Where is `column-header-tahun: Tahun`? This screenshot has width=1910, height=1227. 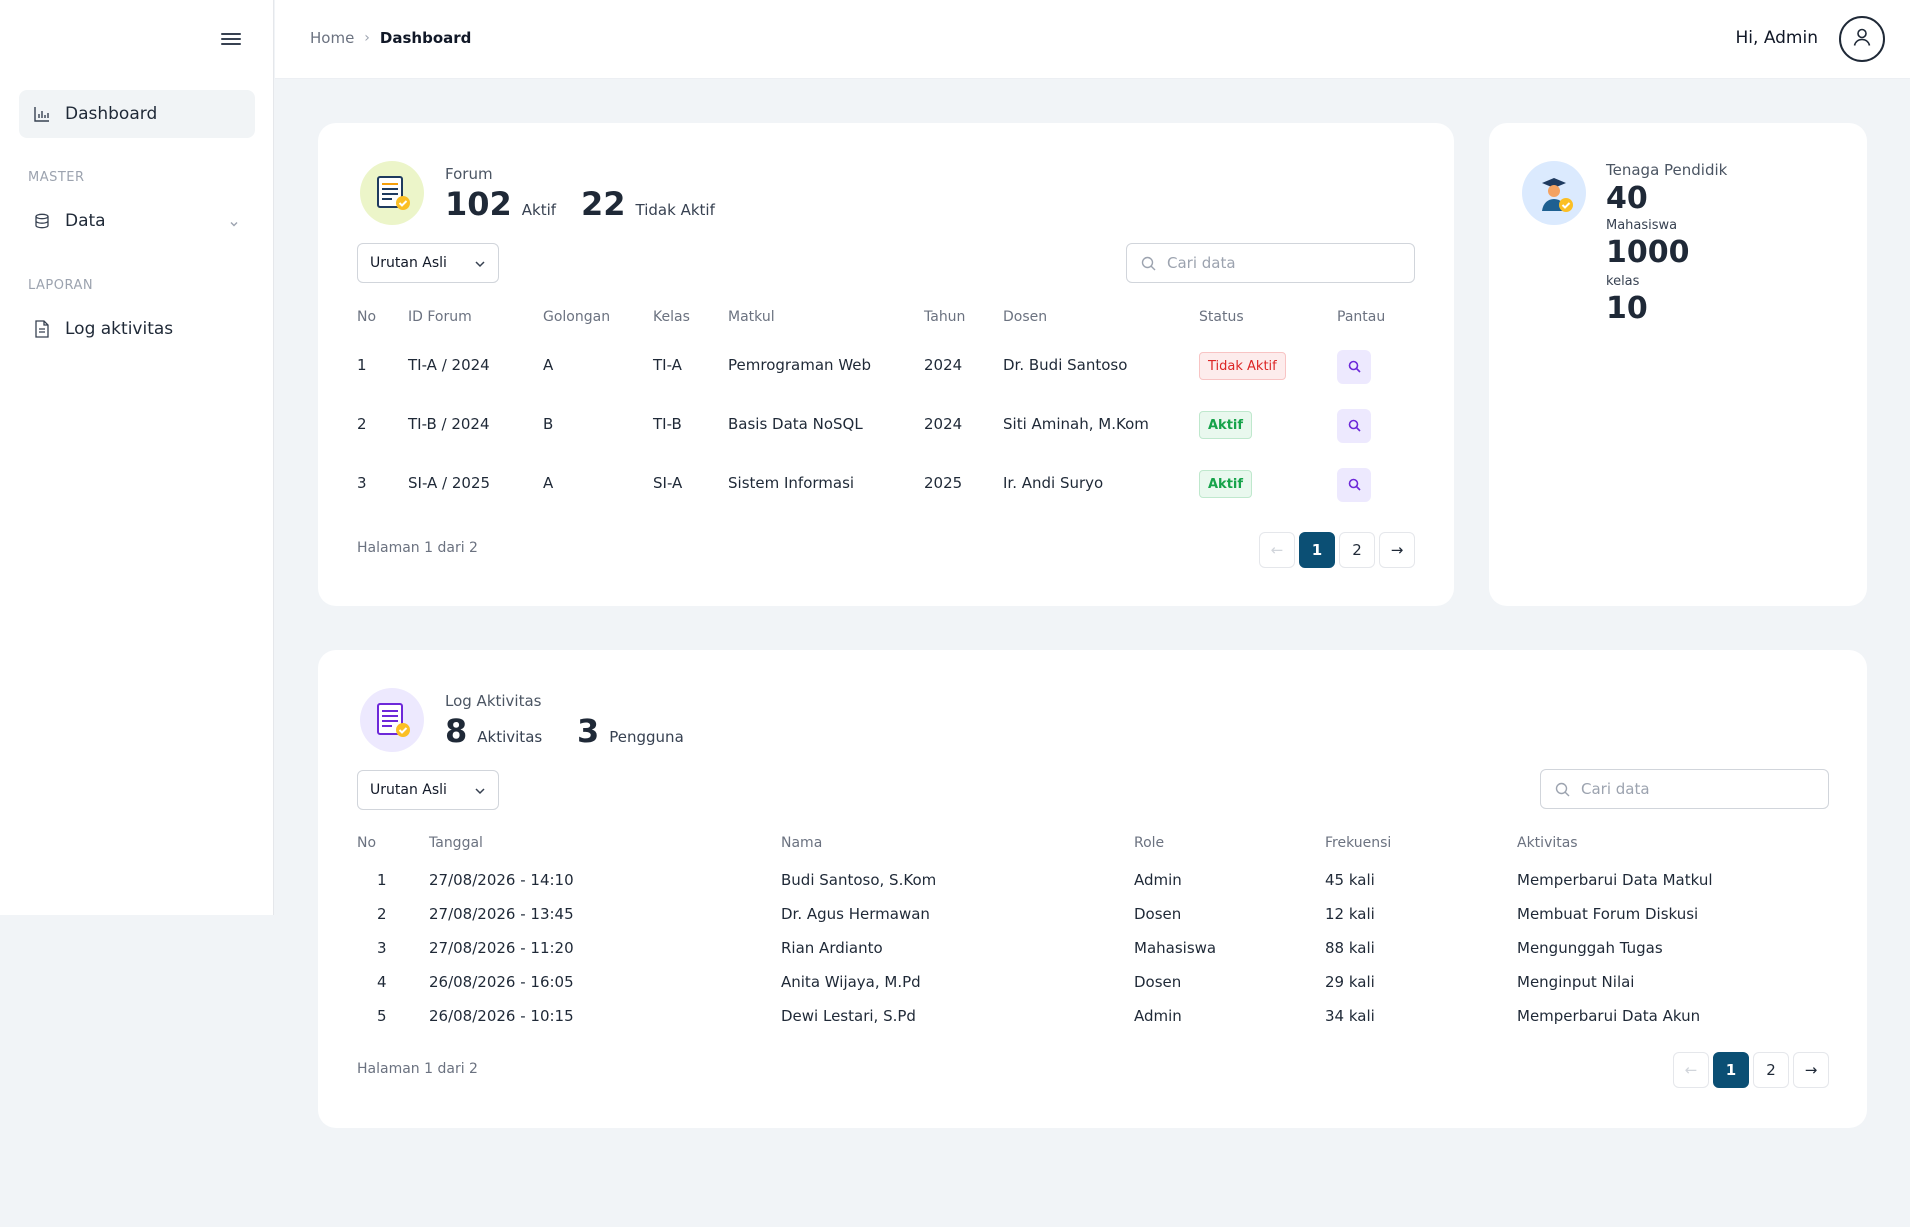
column-header-tahun: Tahun is located at coordinates (945, 317).